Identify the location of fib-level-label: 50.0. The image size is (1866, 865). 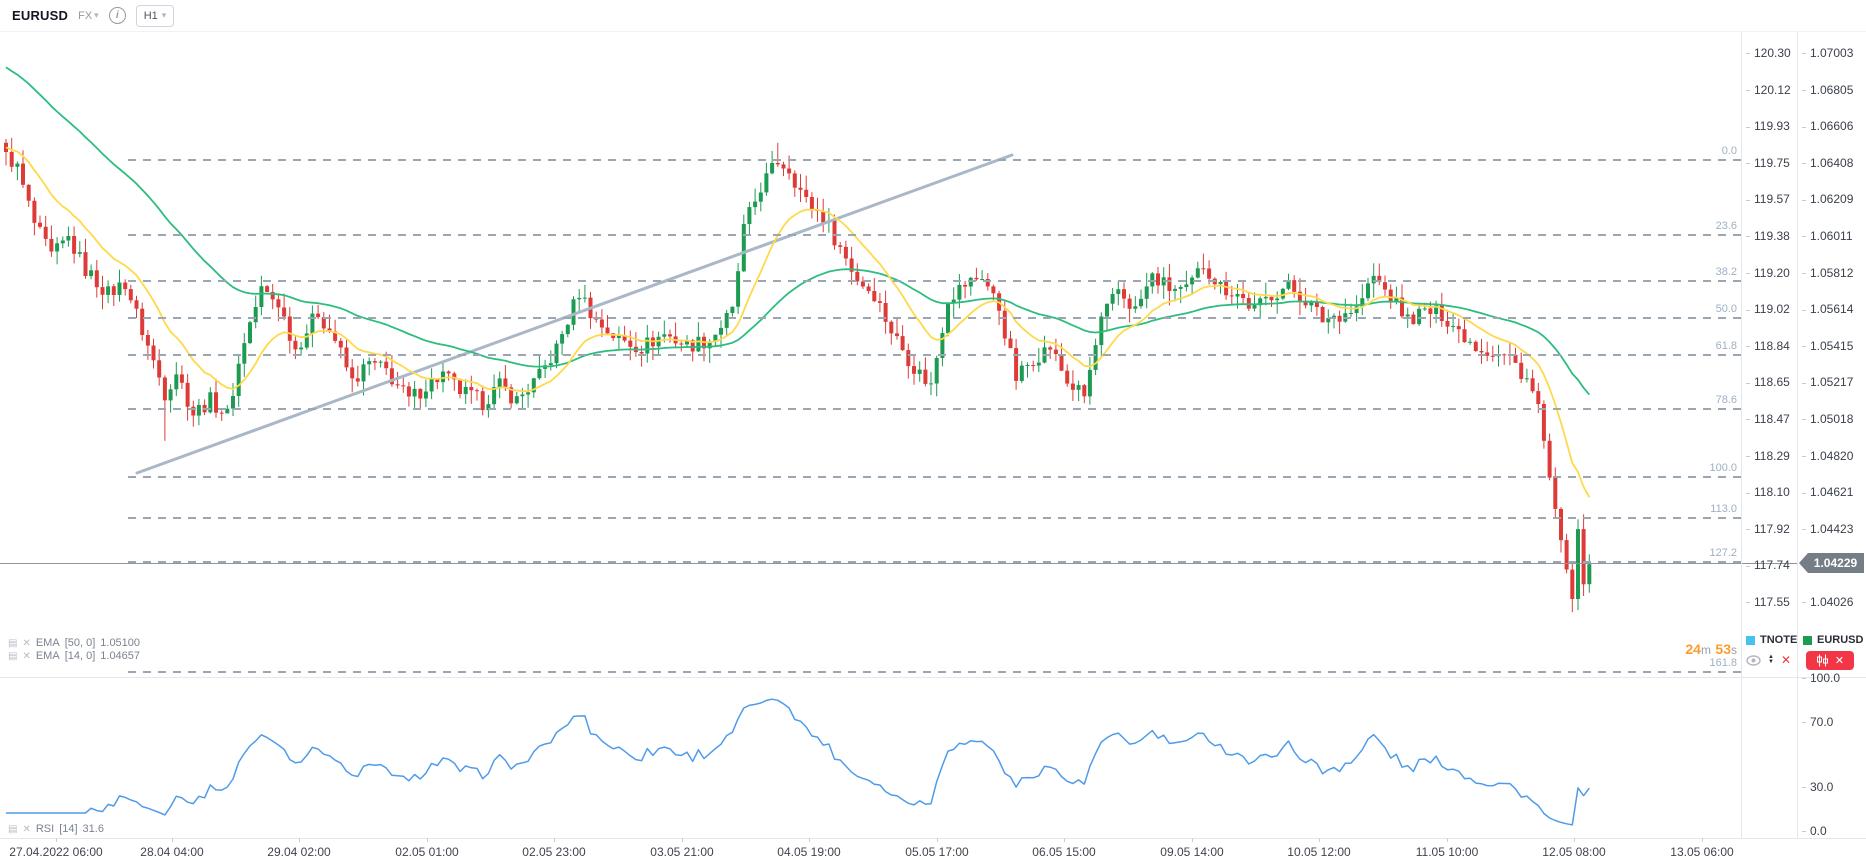
(1726, 309).